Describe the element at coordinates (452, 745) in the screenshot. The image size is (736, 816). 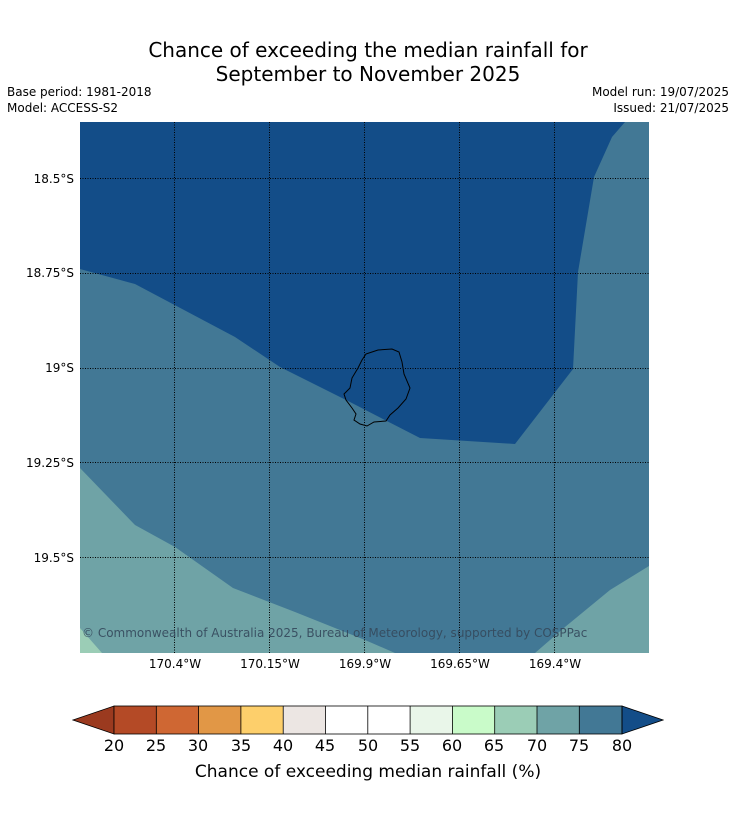
I see `colorbar-tick-60: 60` at that location.